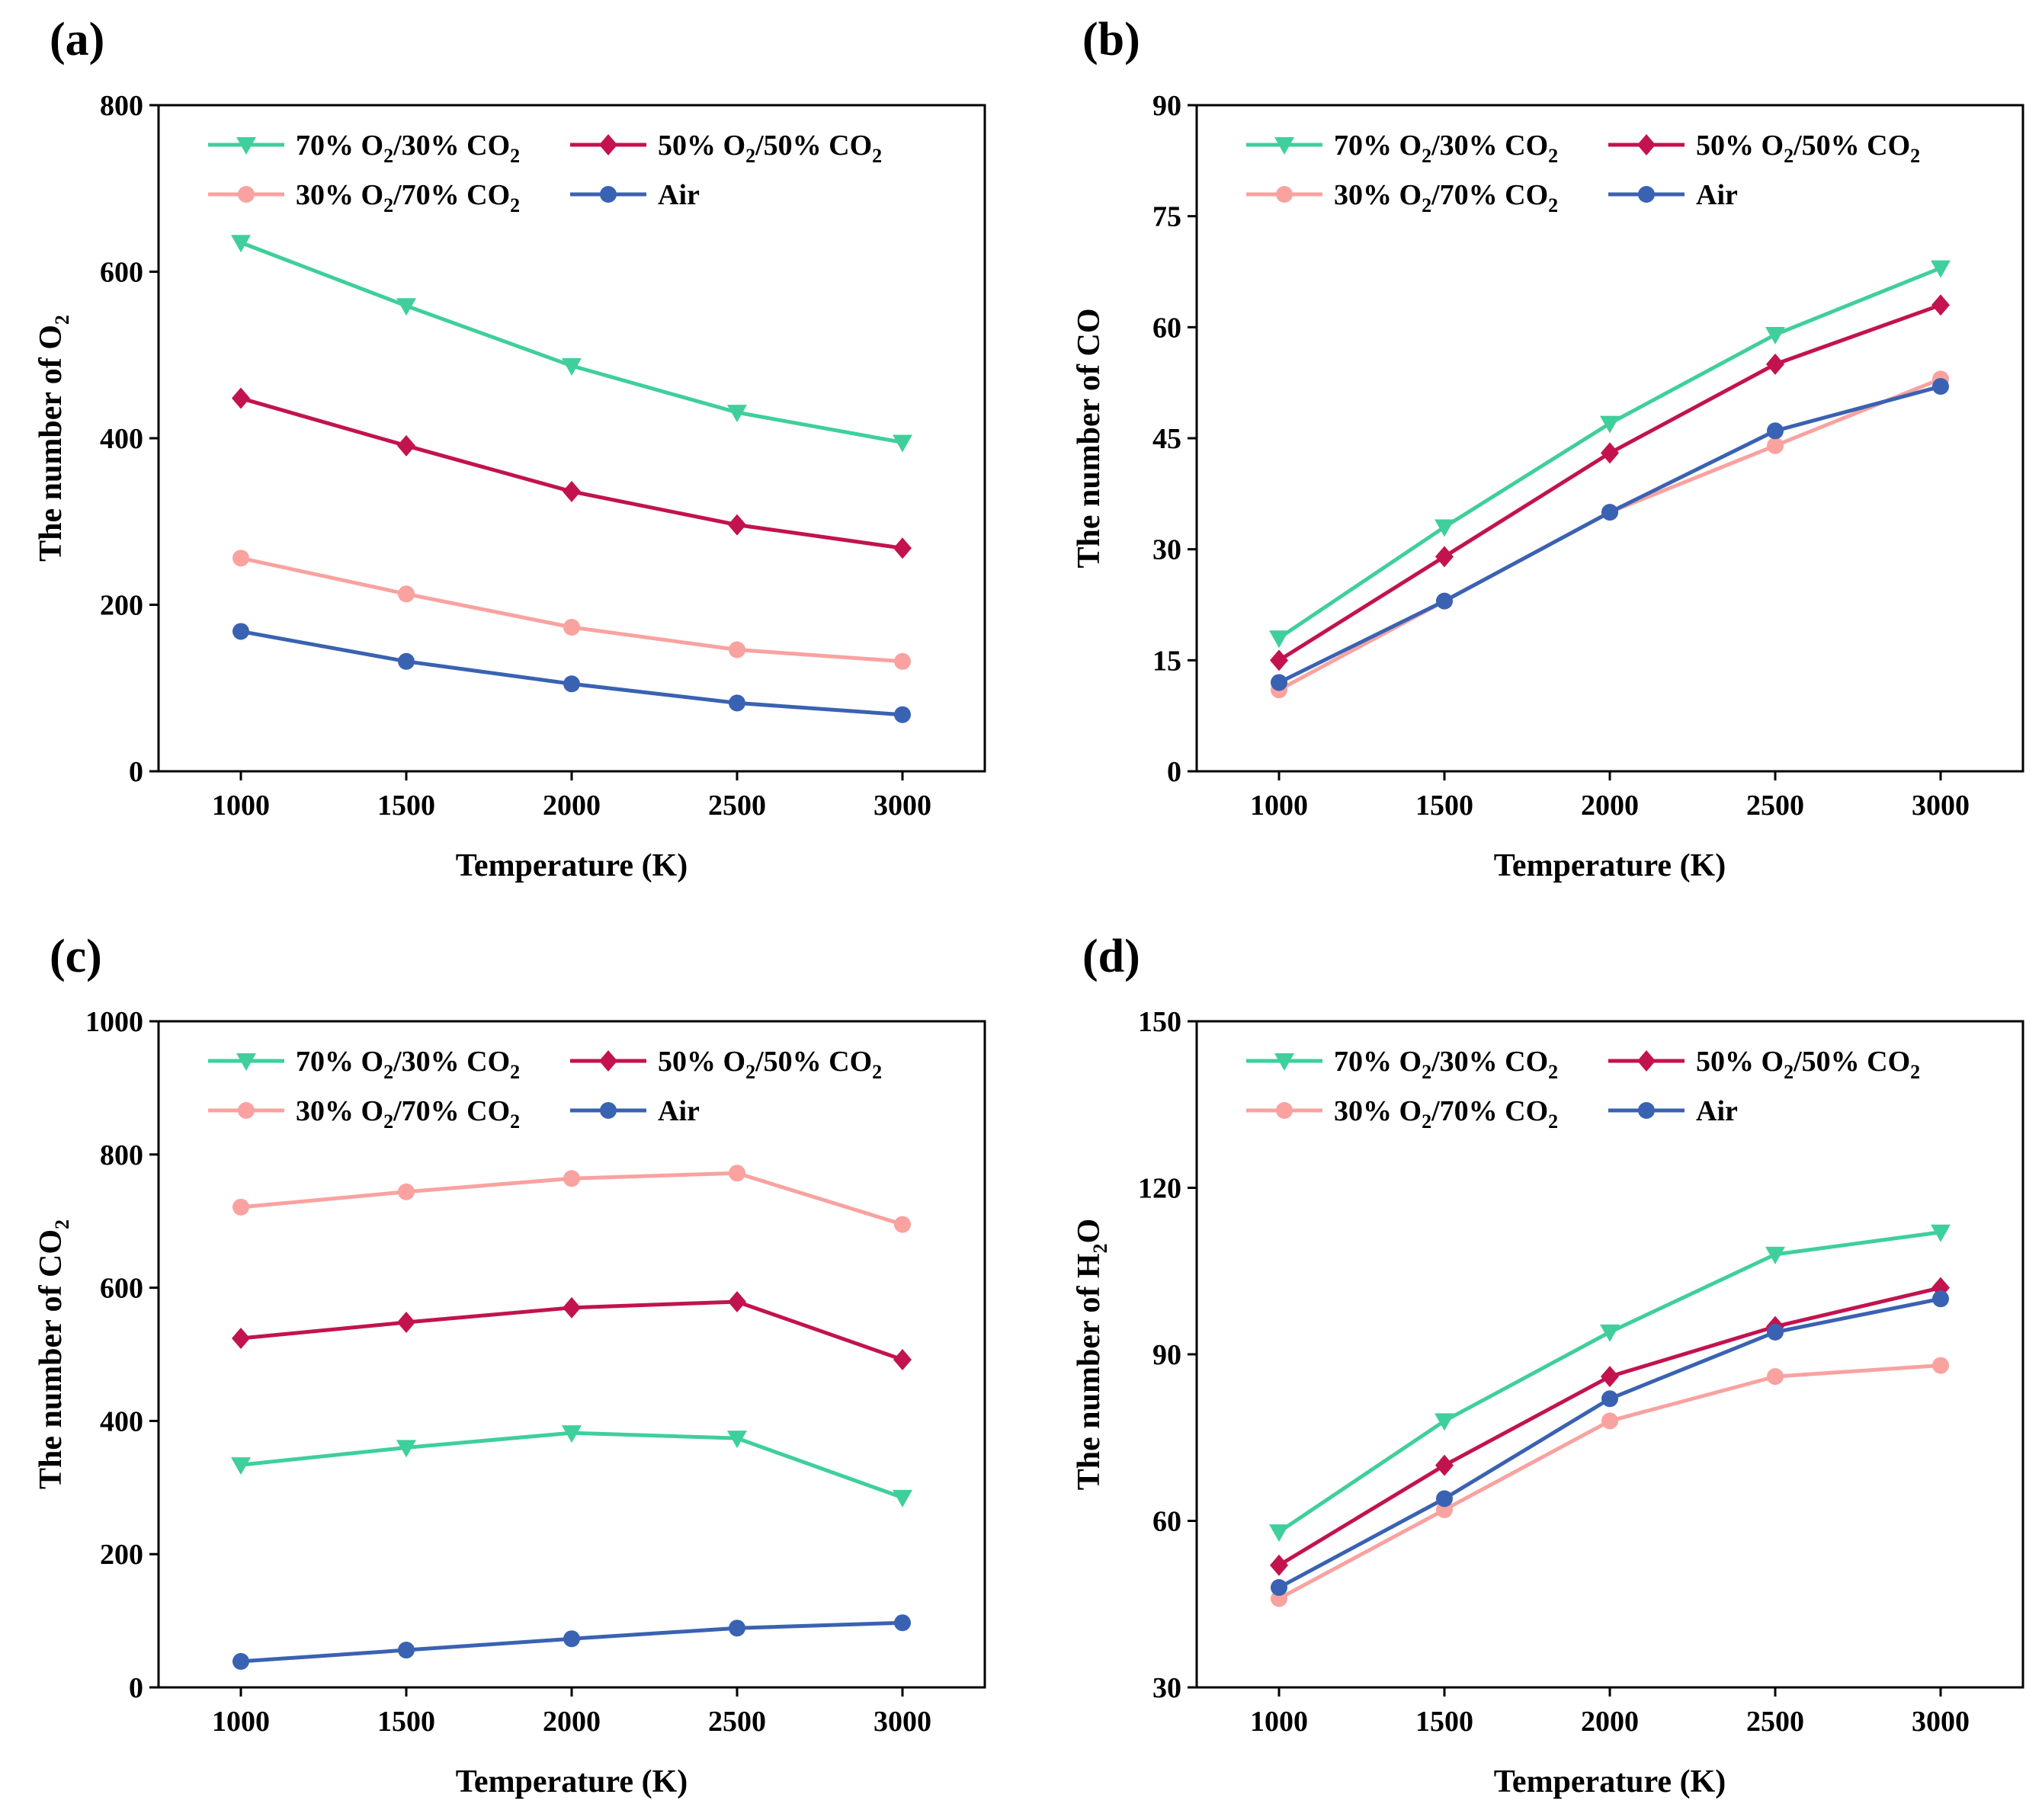 The image size is (2042, 1820). I want to click on panel-label: (d), so click(1111, 957).